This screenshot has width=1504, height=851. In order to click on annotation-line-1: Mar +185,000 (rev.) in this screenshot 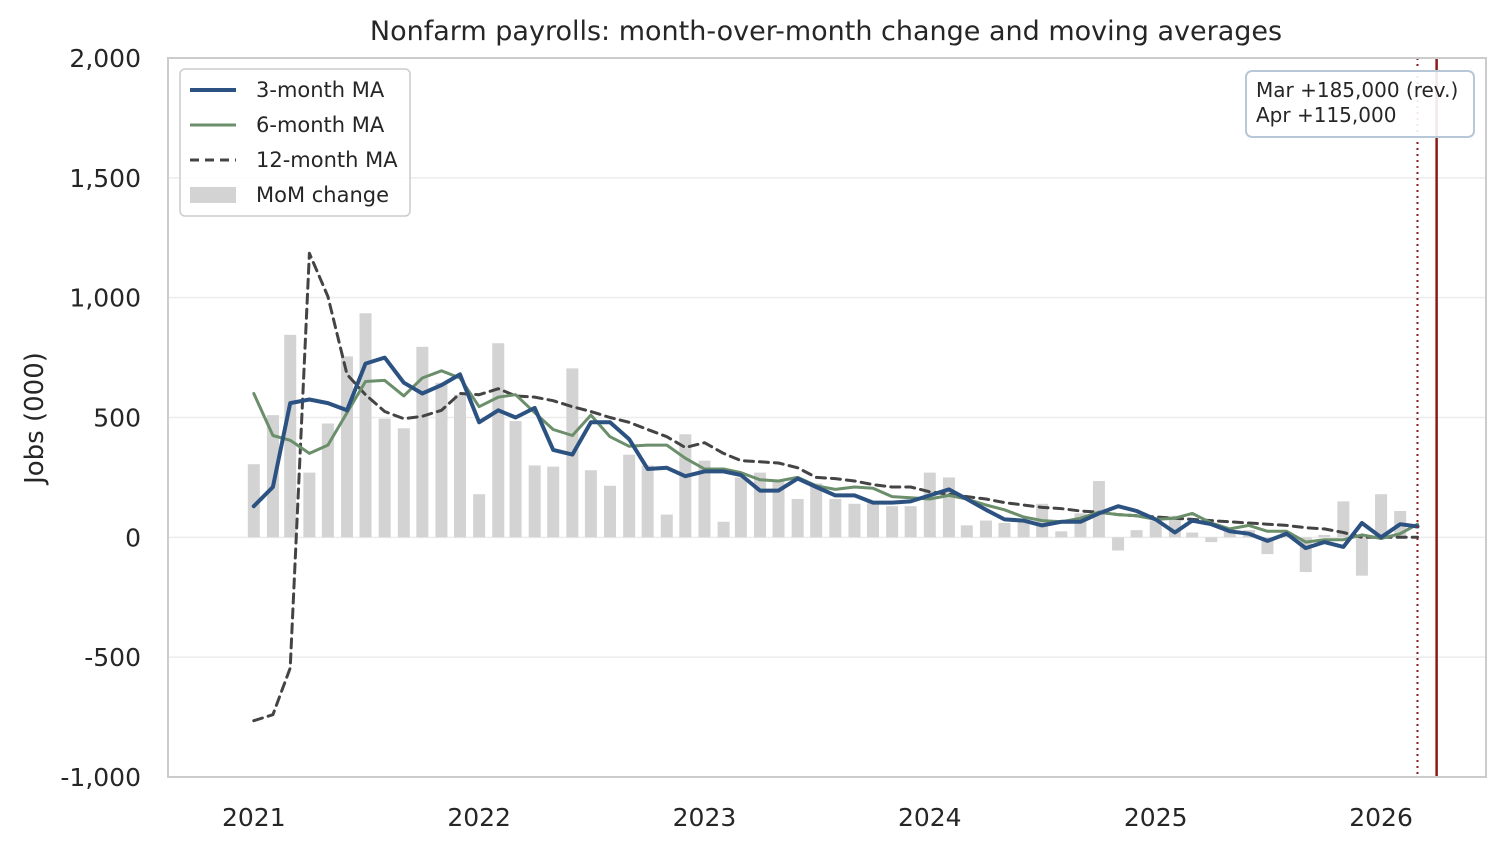, I will do `click(1357, 90)`.